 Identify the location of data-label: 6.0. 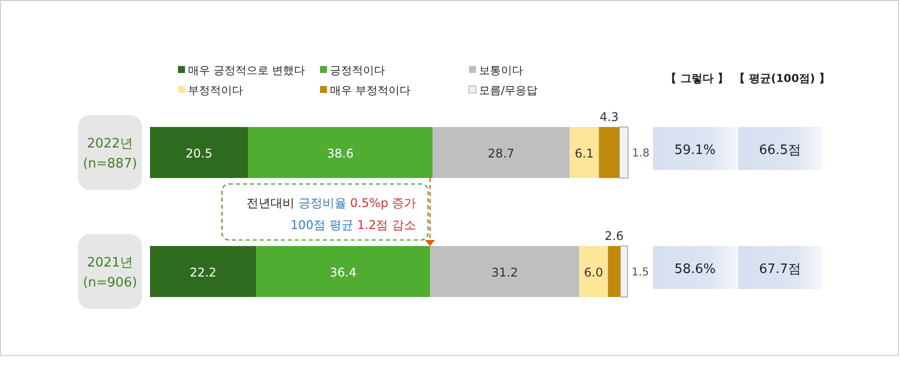
(594, 273).